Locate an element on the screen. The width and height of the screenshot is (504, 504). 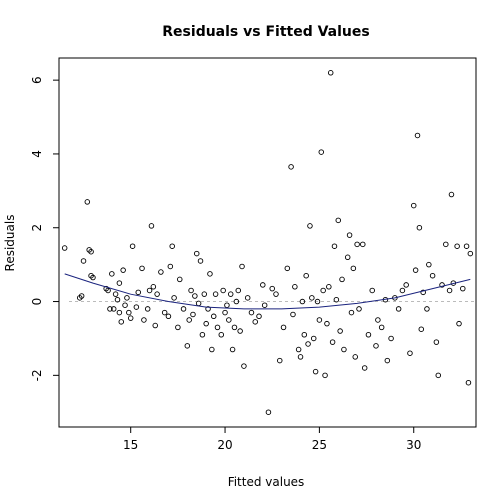
x-tick-label: 25 is located at coordinates (319, 445).